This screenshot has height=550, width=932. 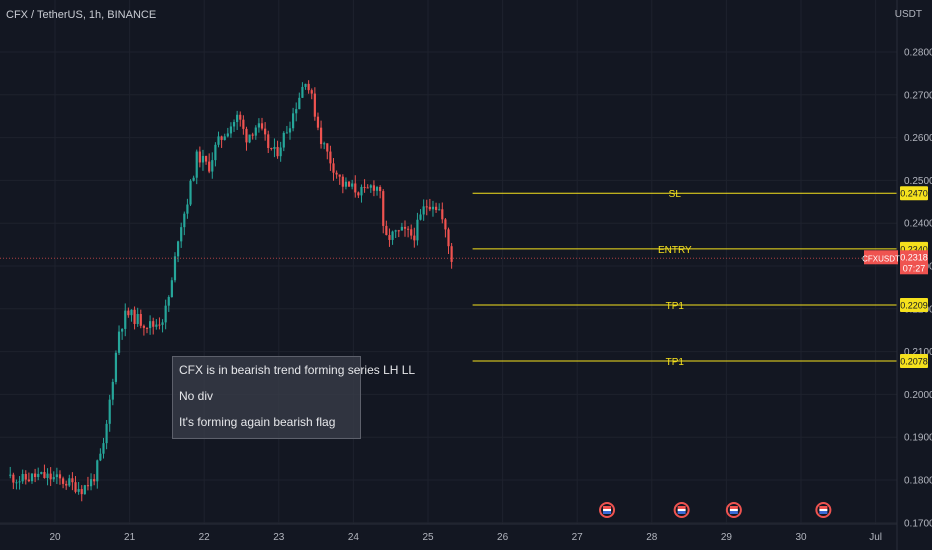 I want to click on note-line-3: It's forming again bearish flag, so click(x=257, y=422).